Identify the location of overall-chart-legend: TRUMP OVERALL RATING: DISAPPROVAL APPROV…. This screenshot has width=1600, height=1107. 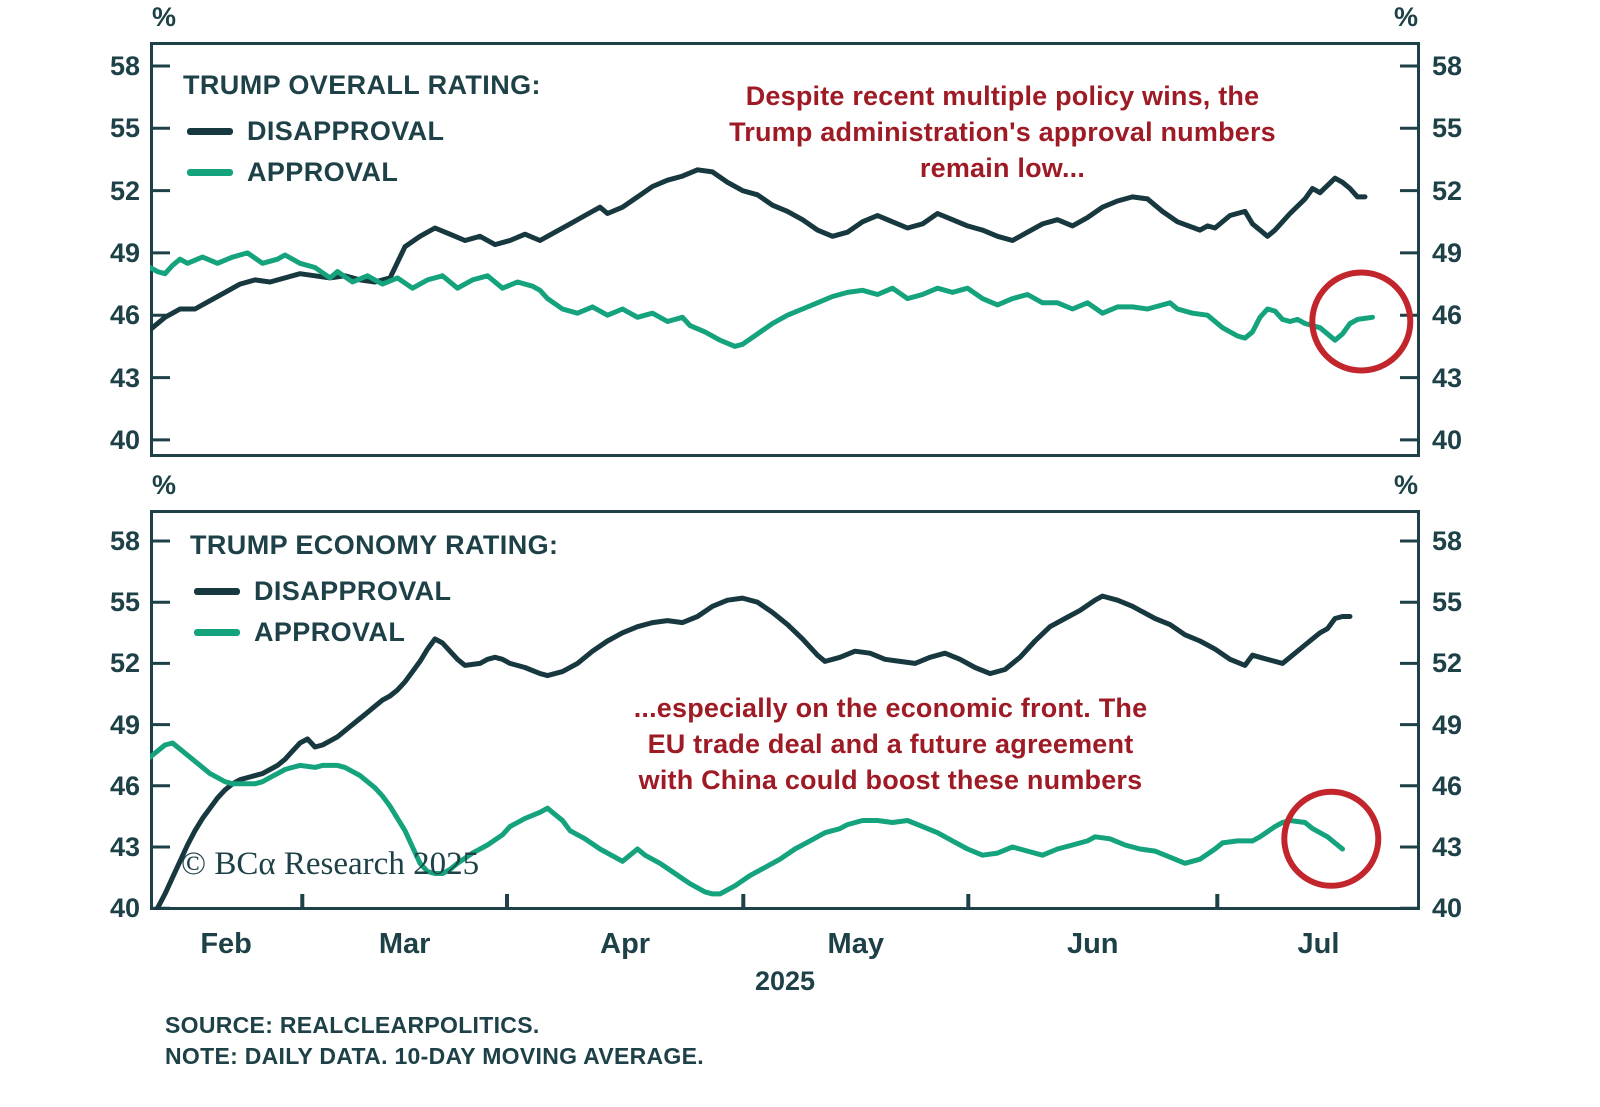
(362, 131).